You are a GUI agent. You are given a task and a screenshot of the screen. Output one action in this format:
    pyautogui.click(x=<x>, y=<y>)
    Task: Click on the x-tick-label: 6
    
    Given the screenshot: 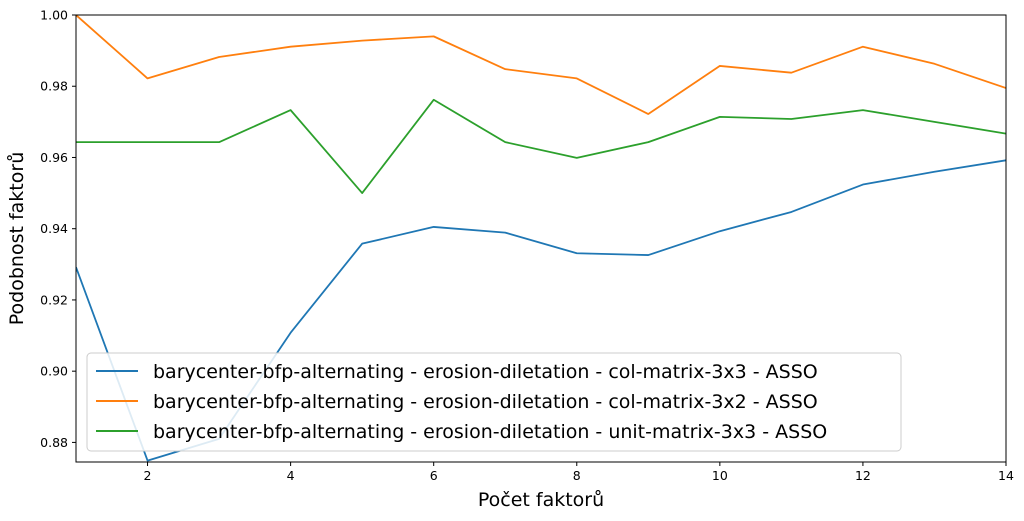 What is the action you would take?
    pyautogui.click(x=434, y=475)
    